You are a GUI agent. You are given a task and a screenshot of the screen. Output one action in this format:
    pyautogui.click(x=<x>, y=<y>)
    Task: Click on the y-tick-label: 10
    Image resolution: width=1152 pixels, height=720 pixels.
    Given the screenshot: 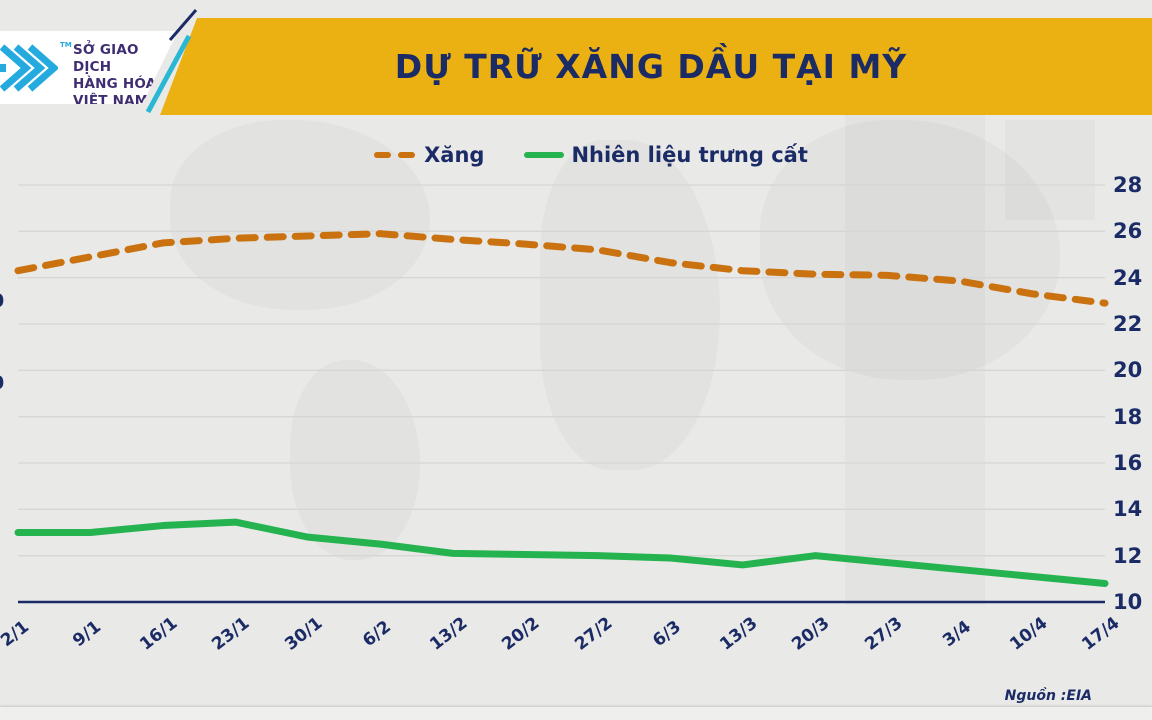 What is the action you would take?
    pyautogui.click(x=1128, y=602)
    